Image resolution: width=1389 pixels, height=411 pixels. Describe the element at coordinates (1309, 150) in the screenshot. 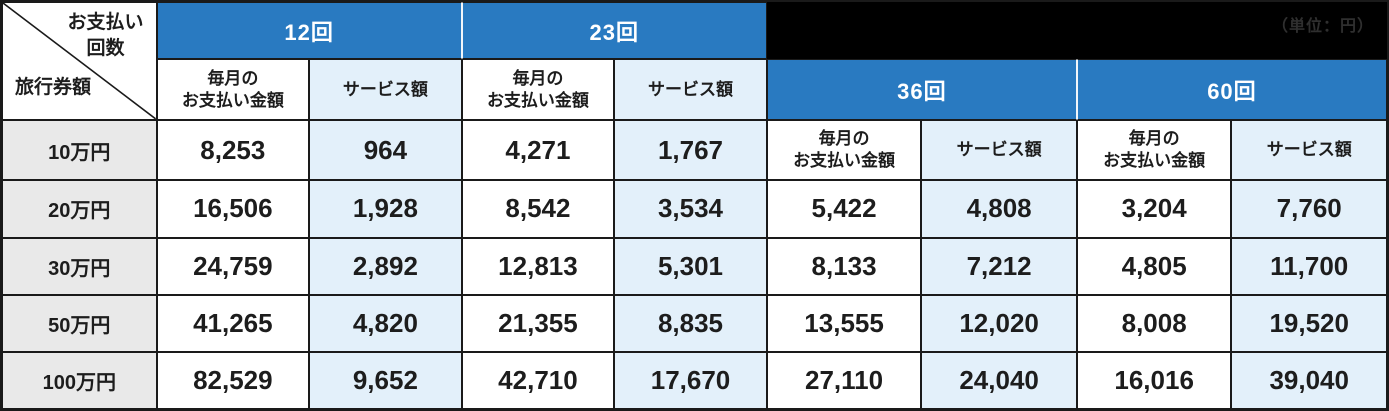

I see `subheader-service-60: サービス額` at that location.